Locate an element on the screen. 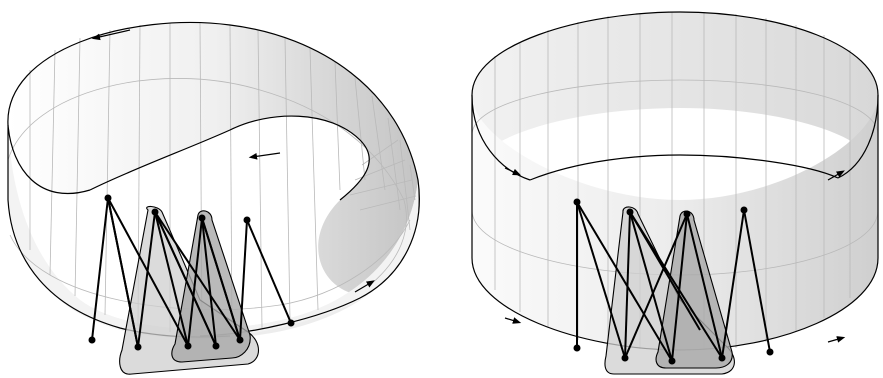 The image size is (883, 378). mobius-graph-vertices is located at coordinates (191, 272).